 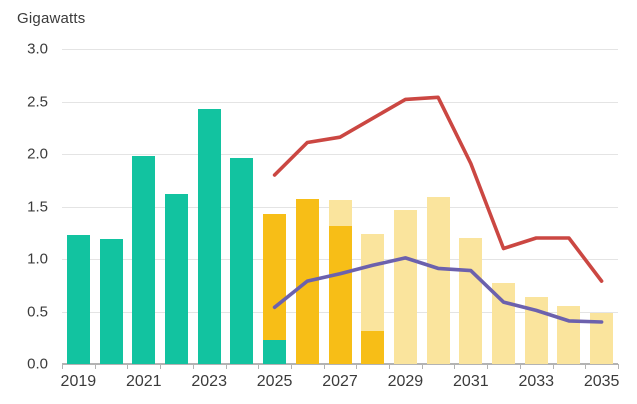 What do you see at coordinates (340, 213) in the screenshot?
I see `bar-2027-pale-yellow-bars` at bounding box center [340, 213].